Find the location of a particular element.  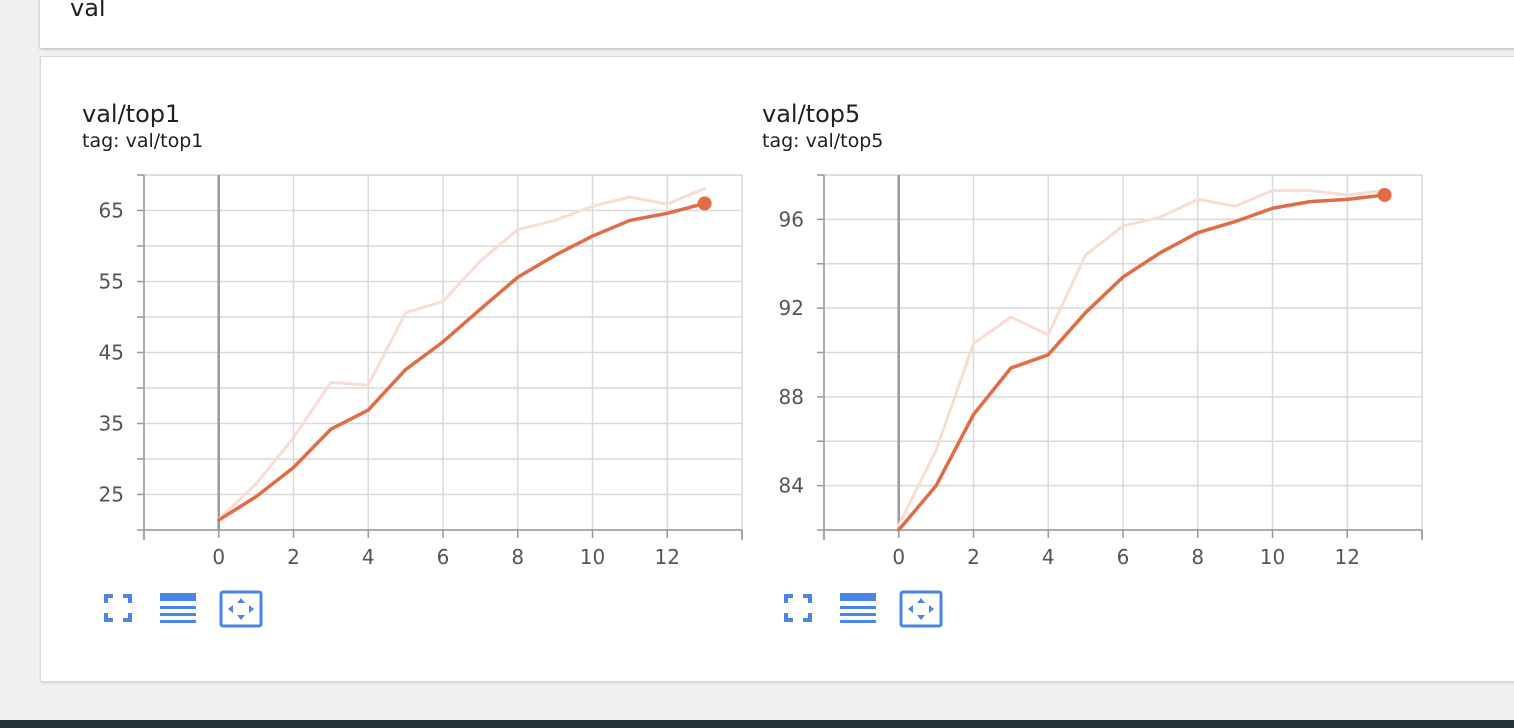

group-title: val is located at coordinates (88, 11).